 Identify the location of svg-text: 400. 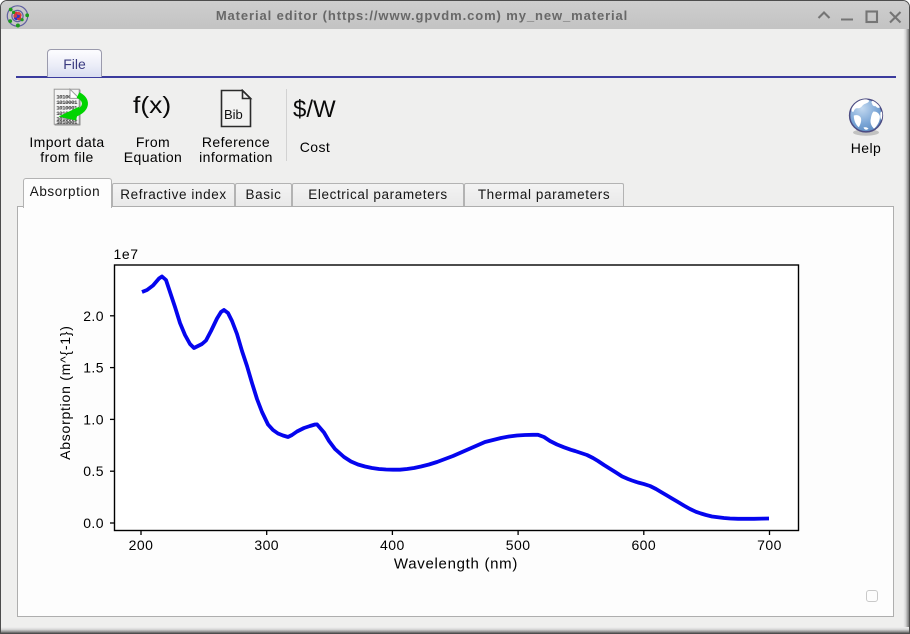
(392, 545).